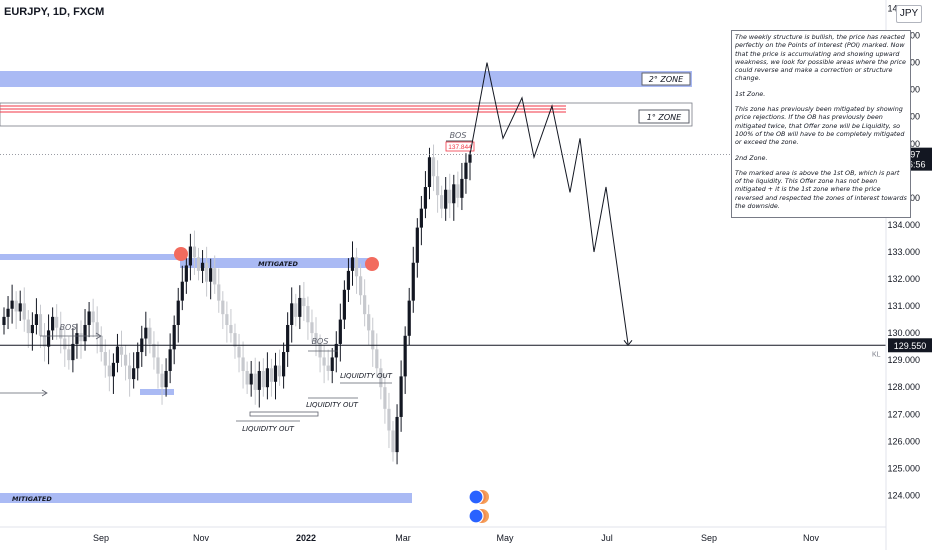 The image size is (932, 550). I want to click on event-icon, so click(476, 516).